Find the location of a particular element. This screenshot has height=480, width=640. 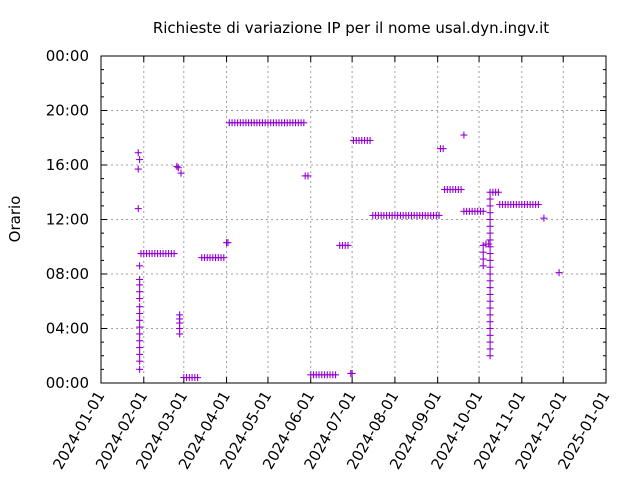

y-tick-label: 20:00 is located at coordinates (67, 111).